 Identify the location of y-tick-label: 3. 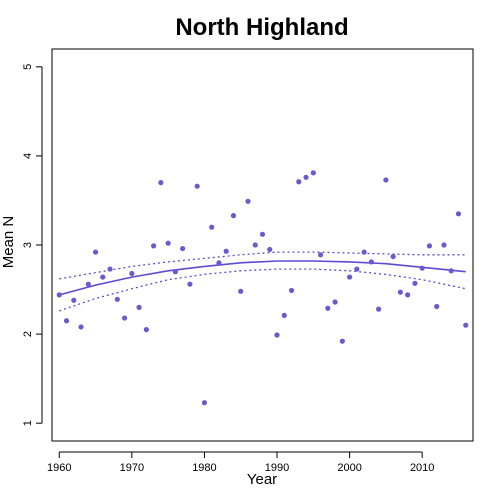
(28, 245).